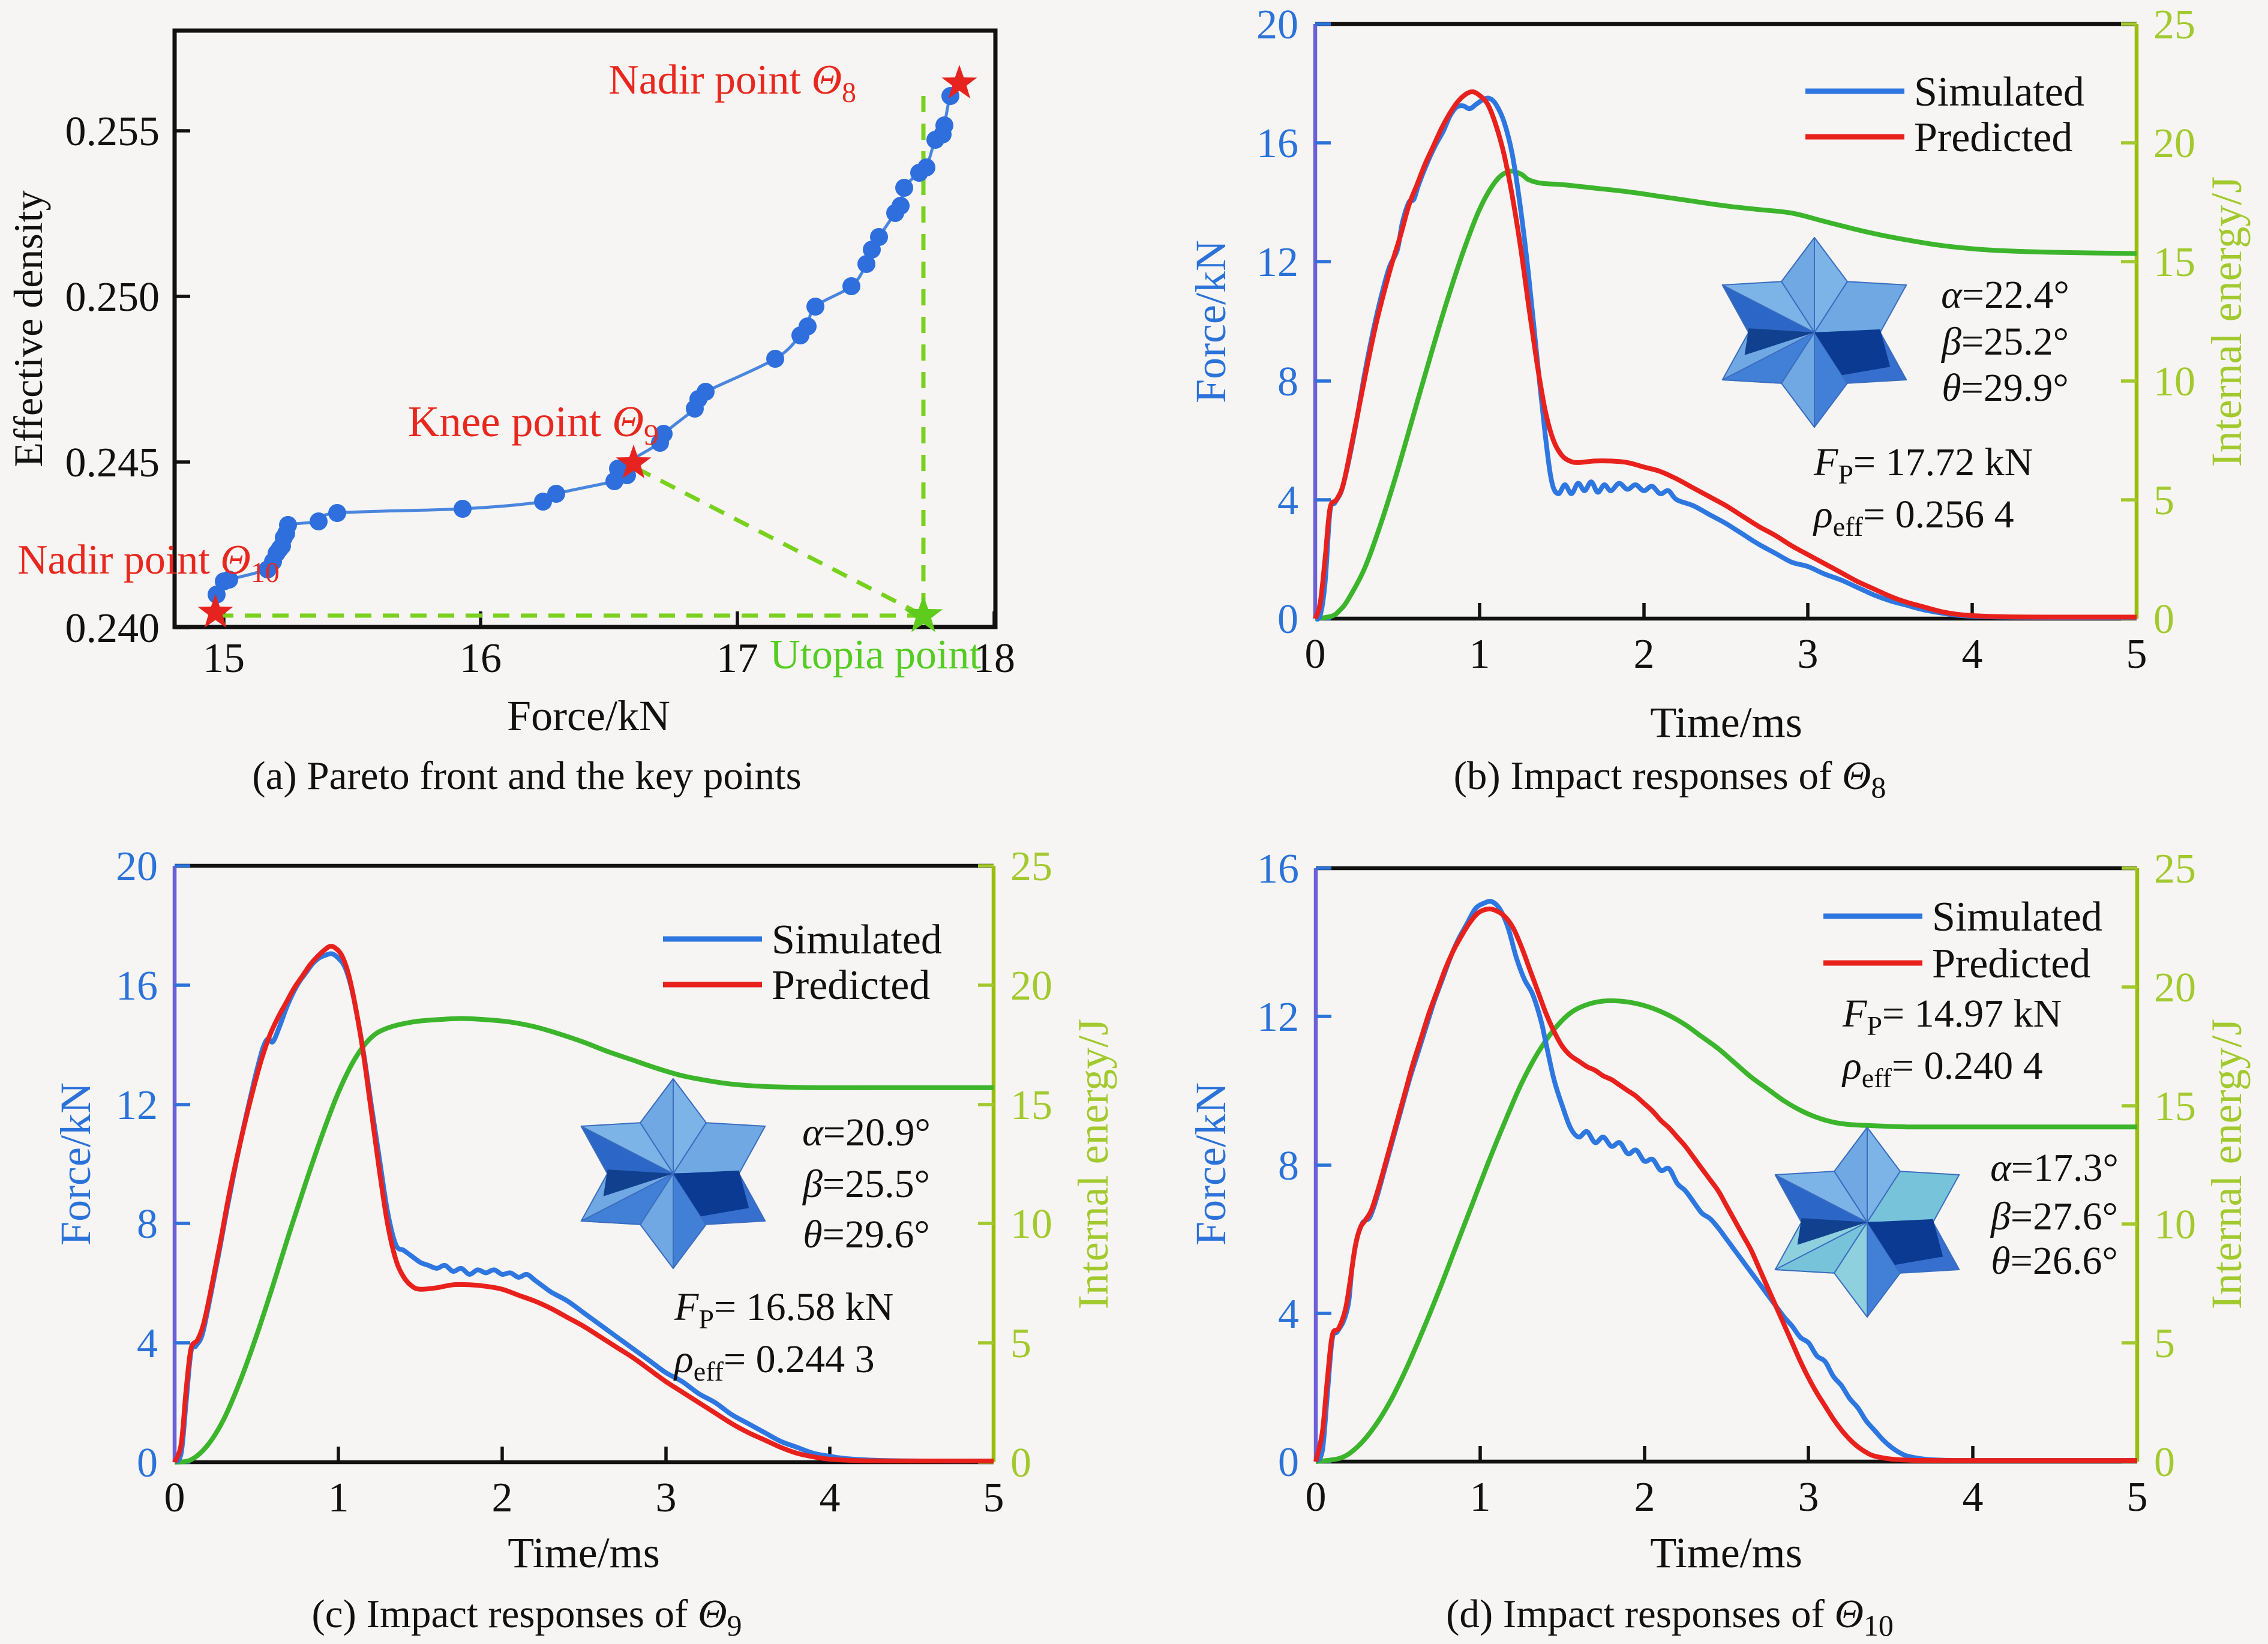 This screenshot has width=2268, height=1644. What do you see at coordinates (994, 658) in the screenshot?
I see `svg-text: 18` at bounding box center [994, 658].